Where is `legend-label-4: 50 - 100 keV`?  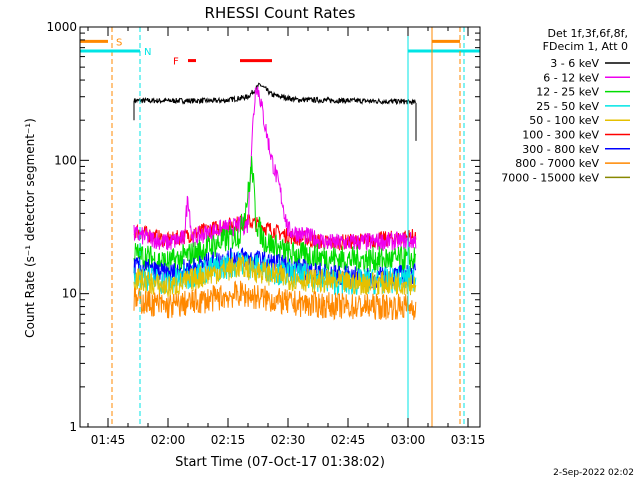
legend-label-4: 50 - 100 keV is located at coordinates (564, 120).